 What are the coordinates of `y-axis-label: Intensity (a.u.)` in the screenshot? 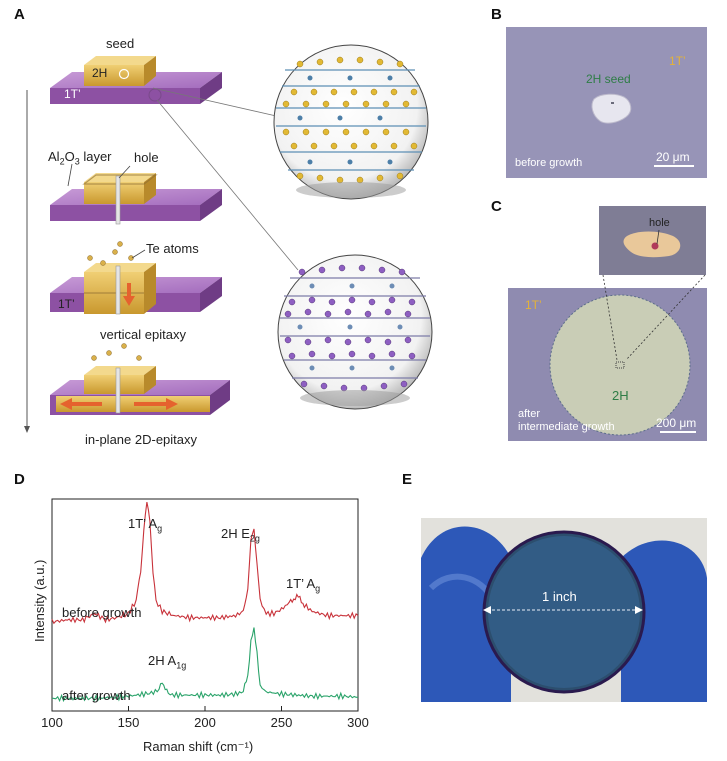 It's located at (39, 600).